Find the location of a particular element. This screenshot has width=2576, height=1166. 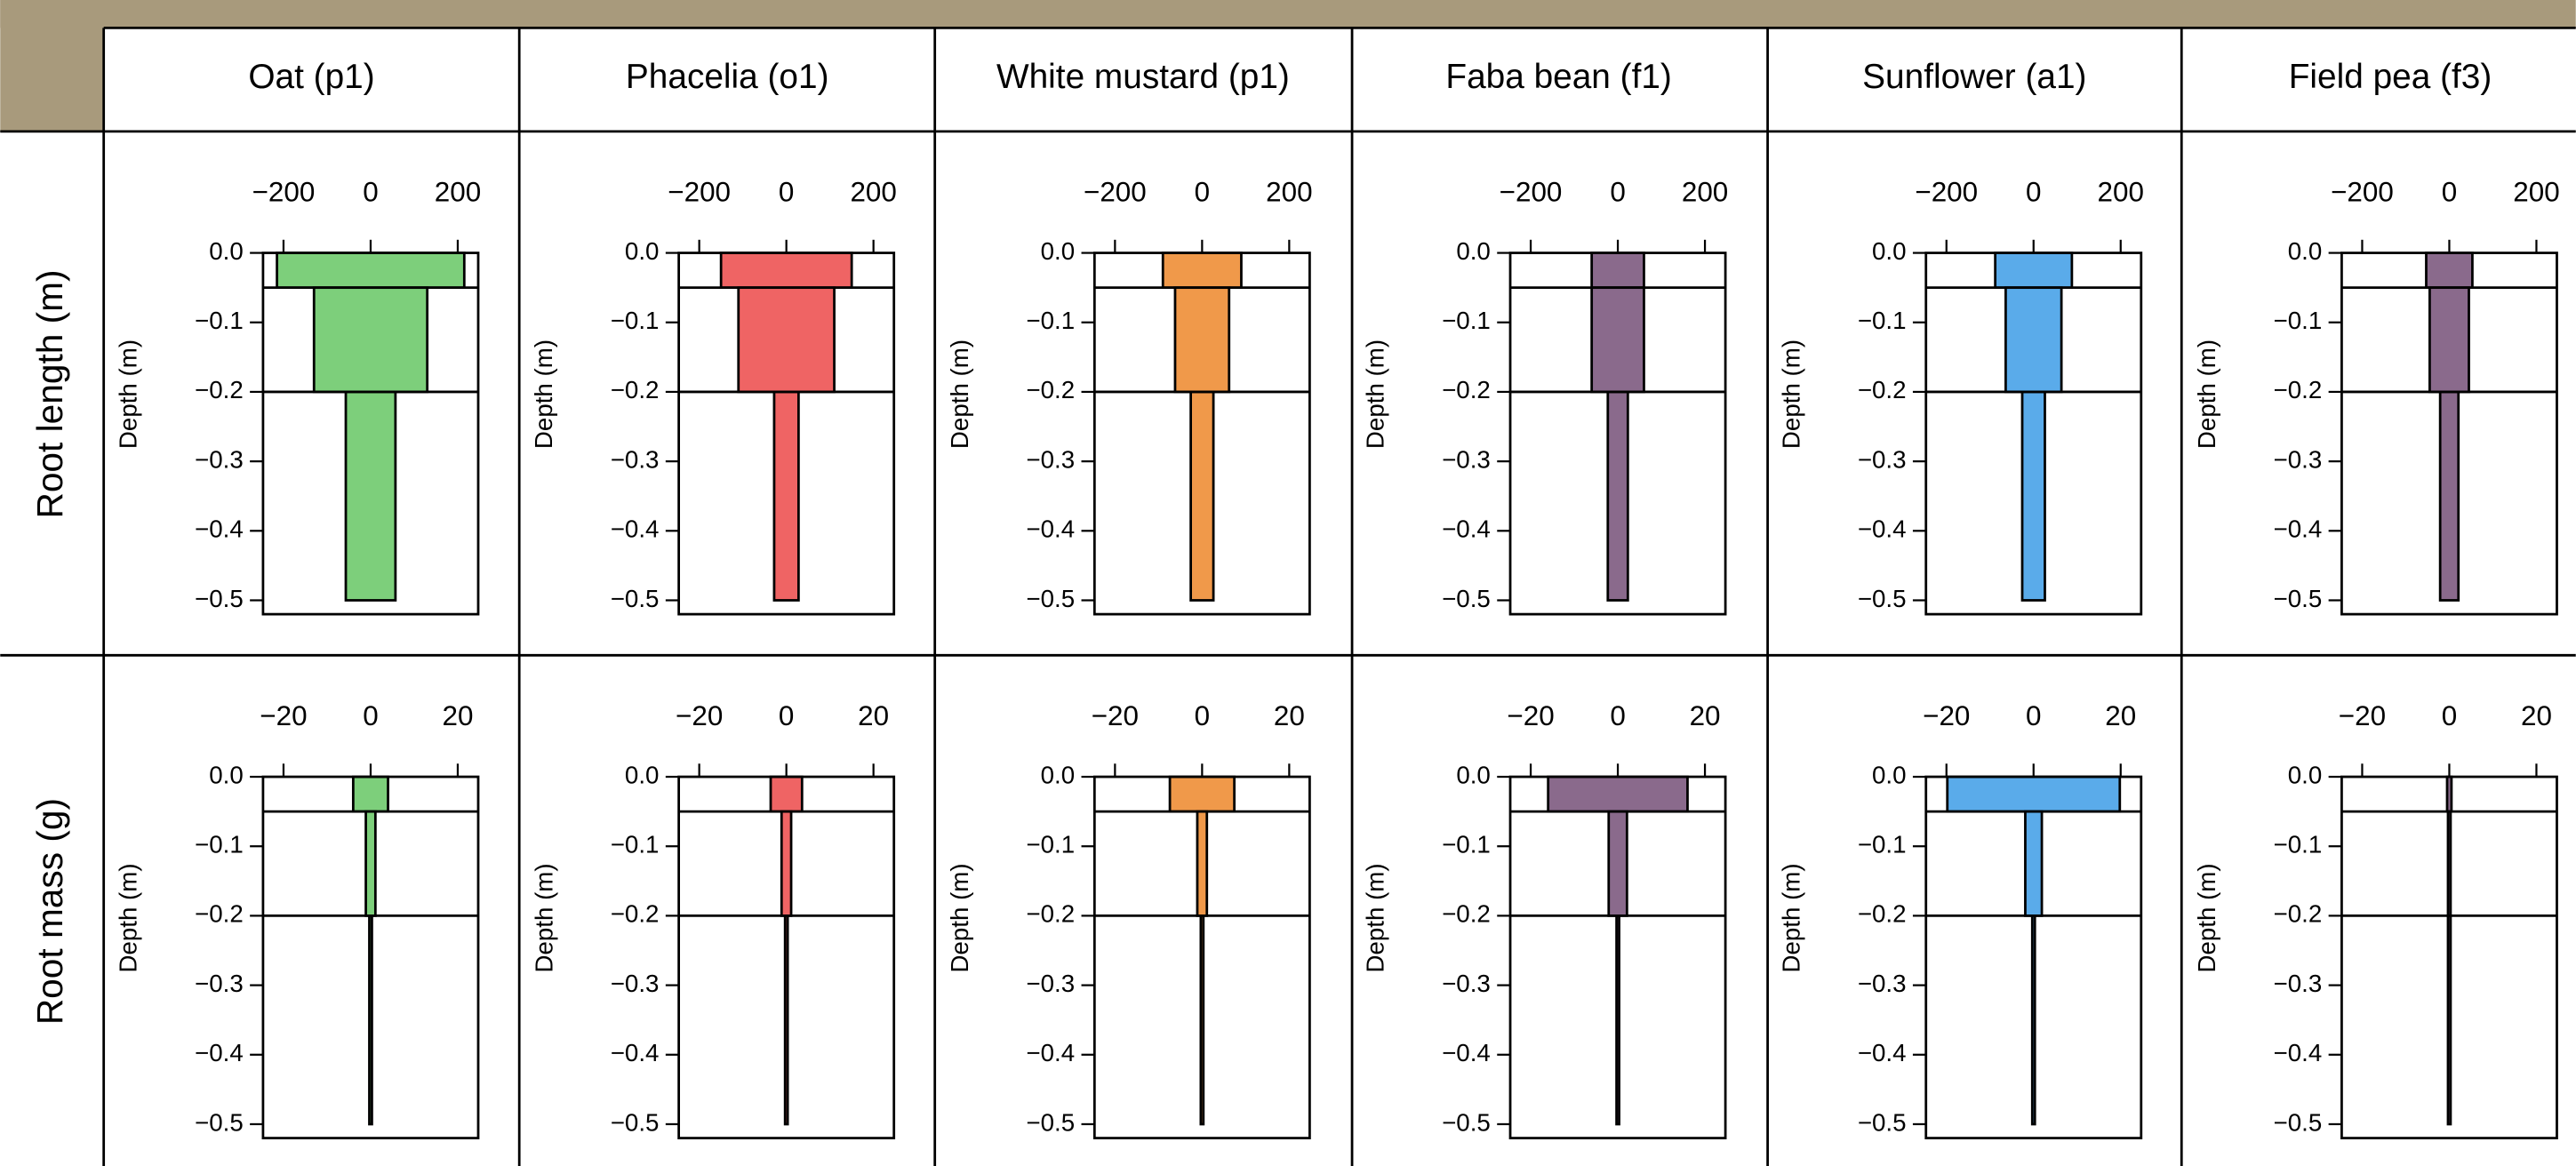

column-header: Sunflower (a1) is located at coordinates (1974, 77).